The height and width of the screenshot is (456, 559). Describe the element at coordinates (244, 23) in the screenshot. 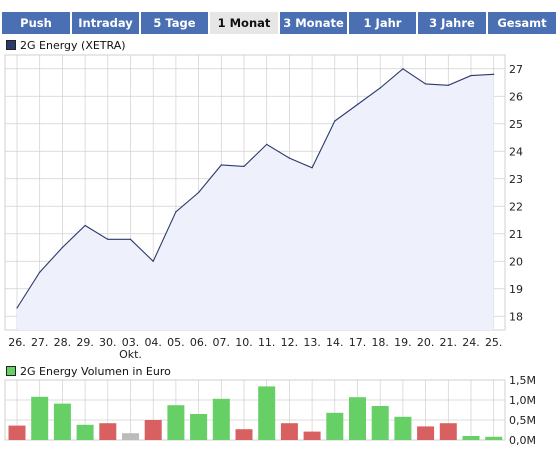

I see `tab-1-monat: 1 Monat` at that location.